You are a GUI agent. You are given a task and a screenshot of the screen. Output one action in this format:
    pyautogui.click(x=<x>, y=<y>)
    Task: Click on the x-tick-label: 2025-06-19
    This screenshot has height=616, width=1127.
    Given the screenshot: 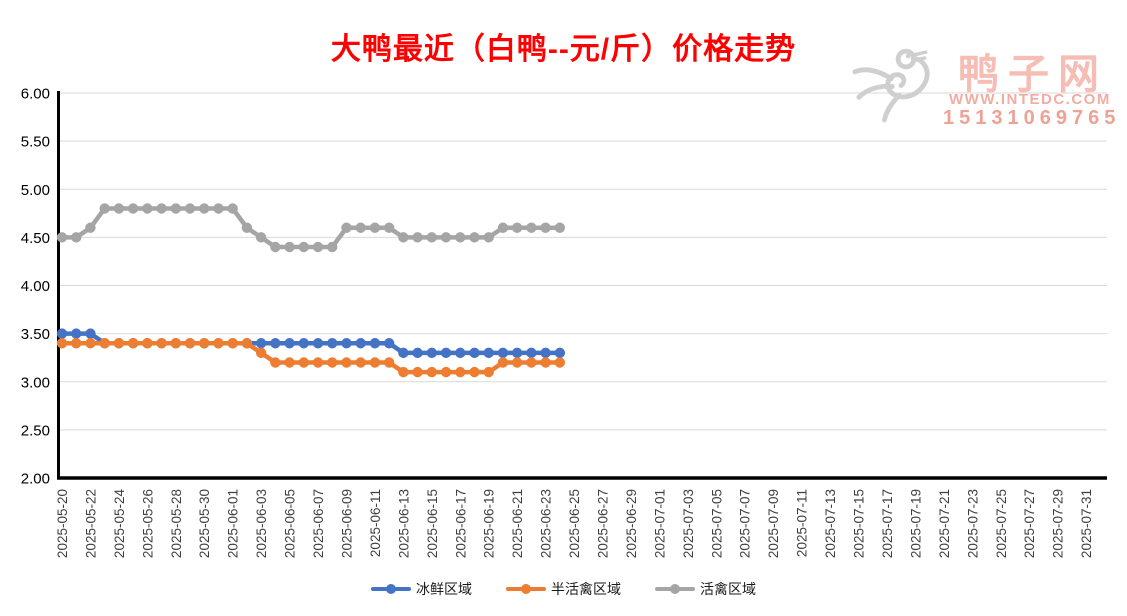 What is the action you would take?
    pyautogui.click(x=489, y=523)
    